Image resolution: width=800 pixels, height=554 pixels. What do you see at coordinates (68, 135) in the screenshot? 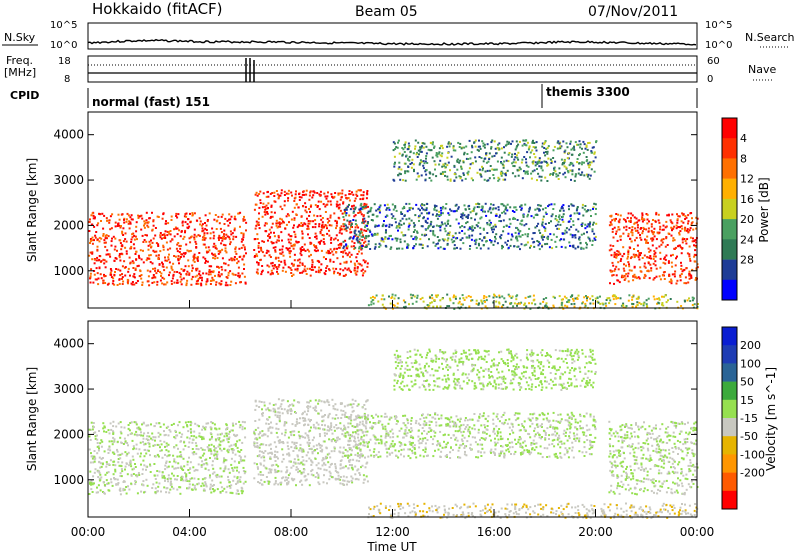
I see `y-tick-label: 4000` at bounding box center [68, 135].